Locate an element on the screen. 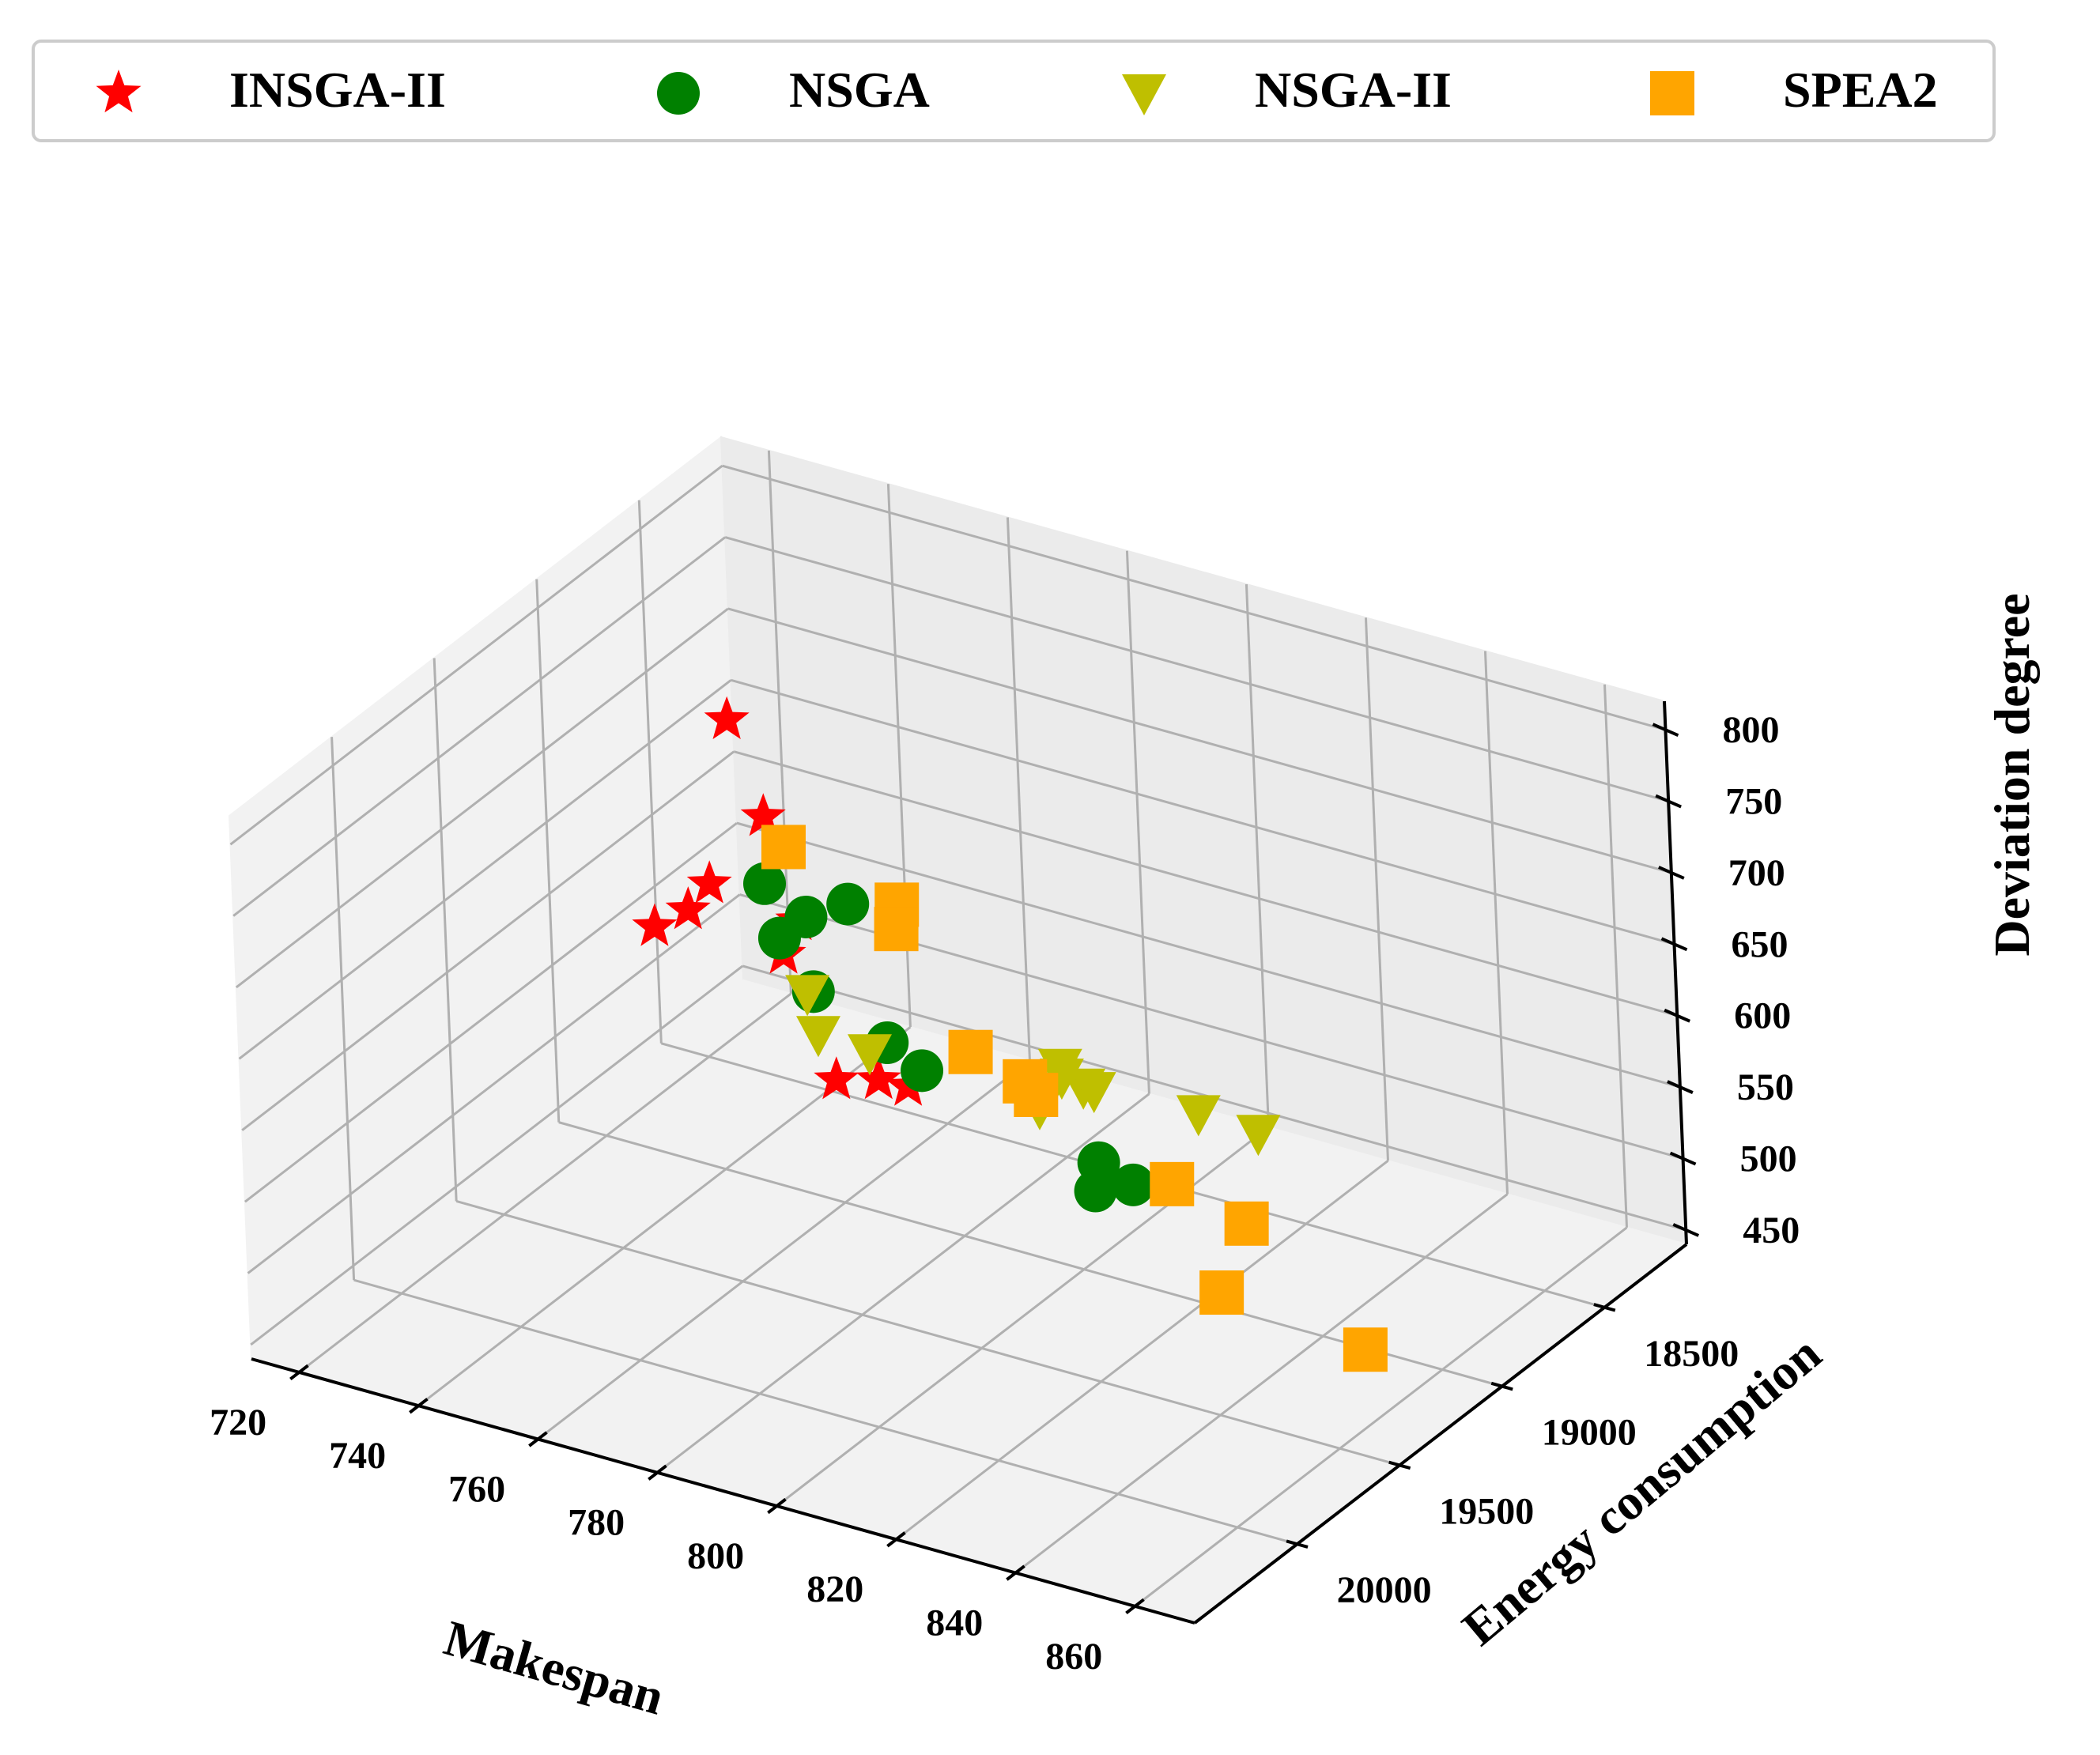  legend-label: NSGA is located at coordinates (859, 90).